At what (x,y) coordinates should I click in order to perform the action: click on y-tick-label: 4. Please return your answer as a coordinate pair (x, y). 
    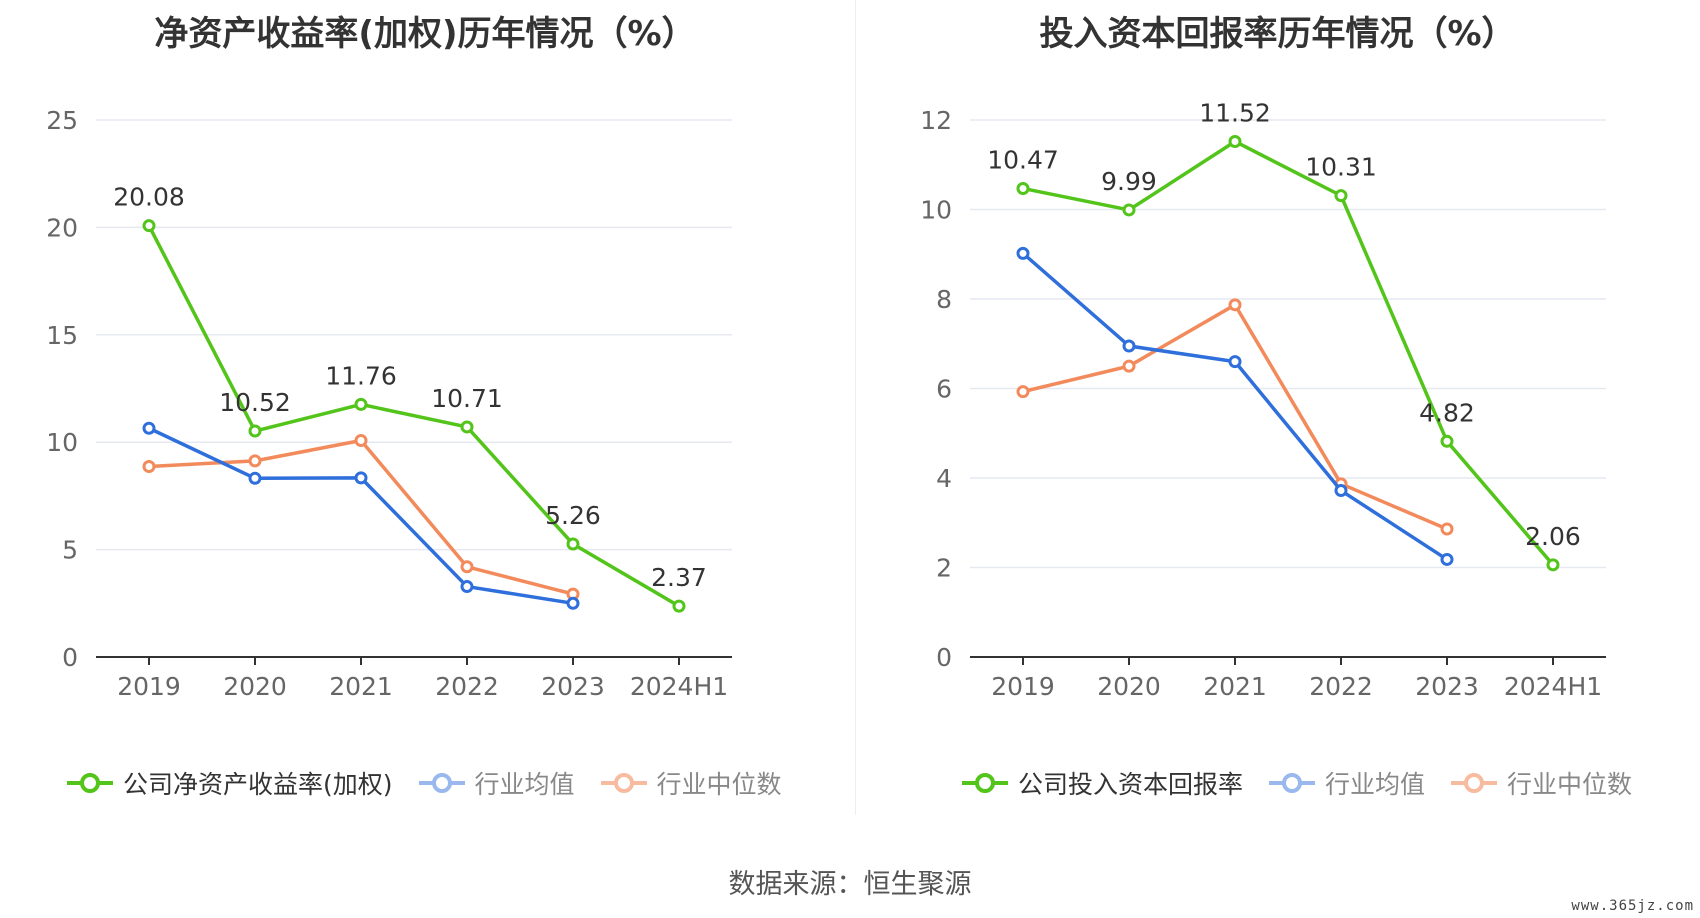
    Looking at the image, I should click on (944, 478).